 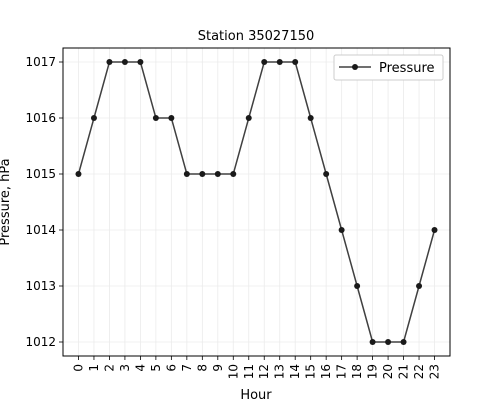 I want to click on y-axis-label: Pressure, hPa, so click(x=6, y=201).